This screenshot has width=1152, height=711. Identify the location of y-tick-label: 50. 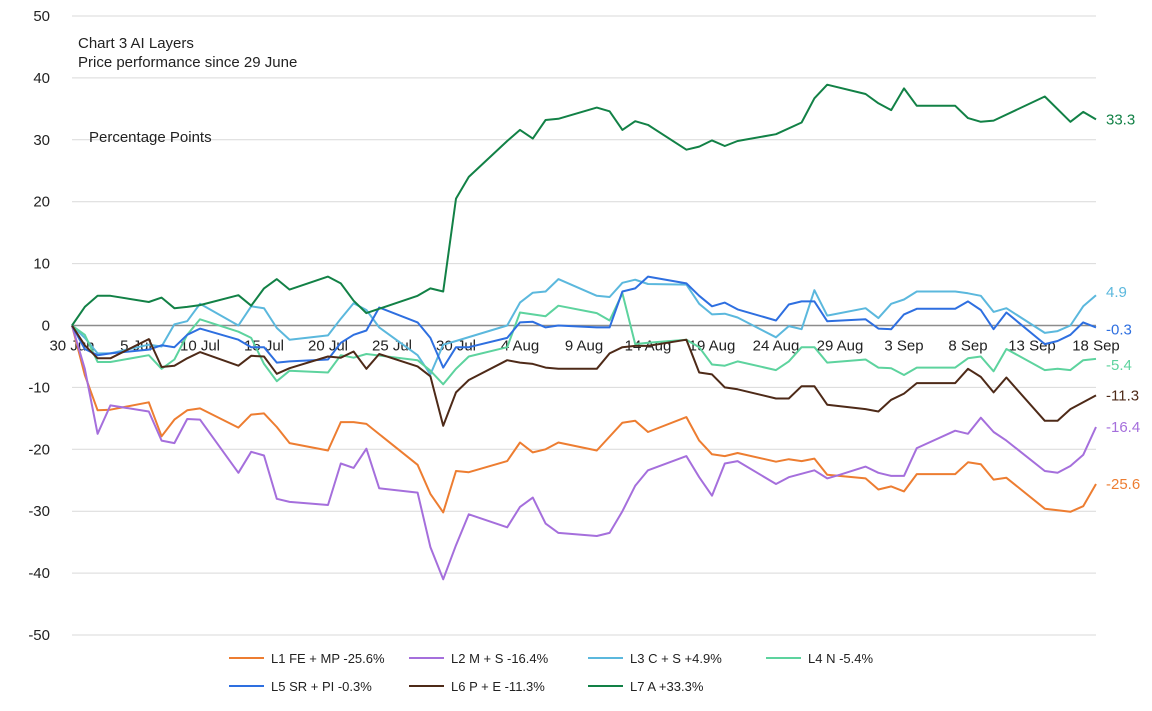
(41, 16).